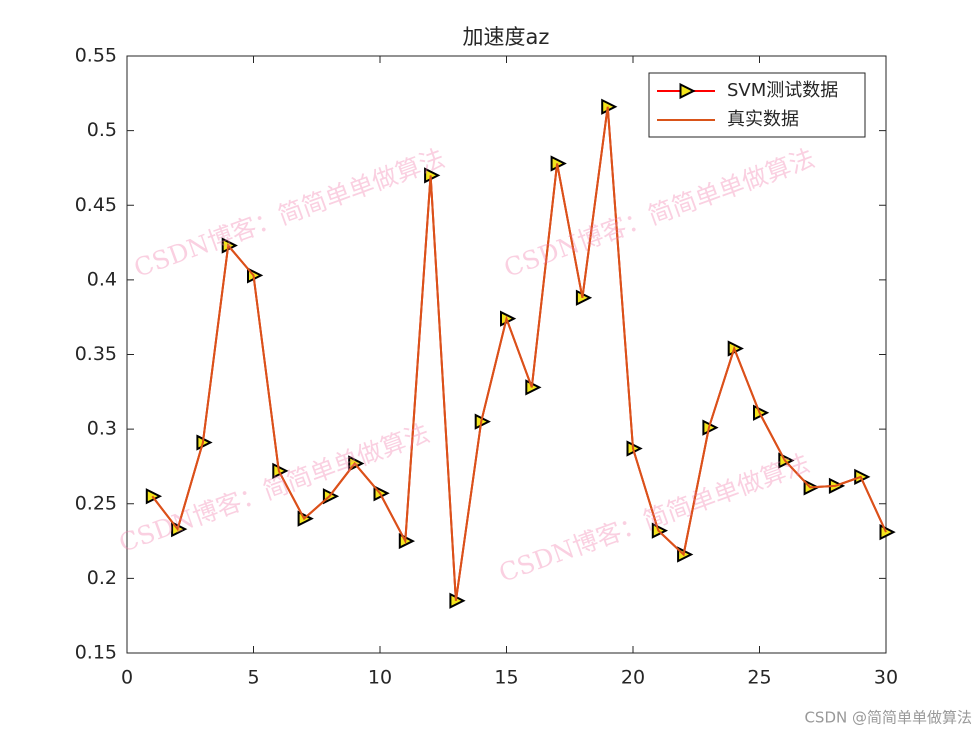 This screenshot has width=980, height=739. Describe the element at coordinates (96, 653) in the screenshot. I see `y-tick-label: 0.15` at that location.